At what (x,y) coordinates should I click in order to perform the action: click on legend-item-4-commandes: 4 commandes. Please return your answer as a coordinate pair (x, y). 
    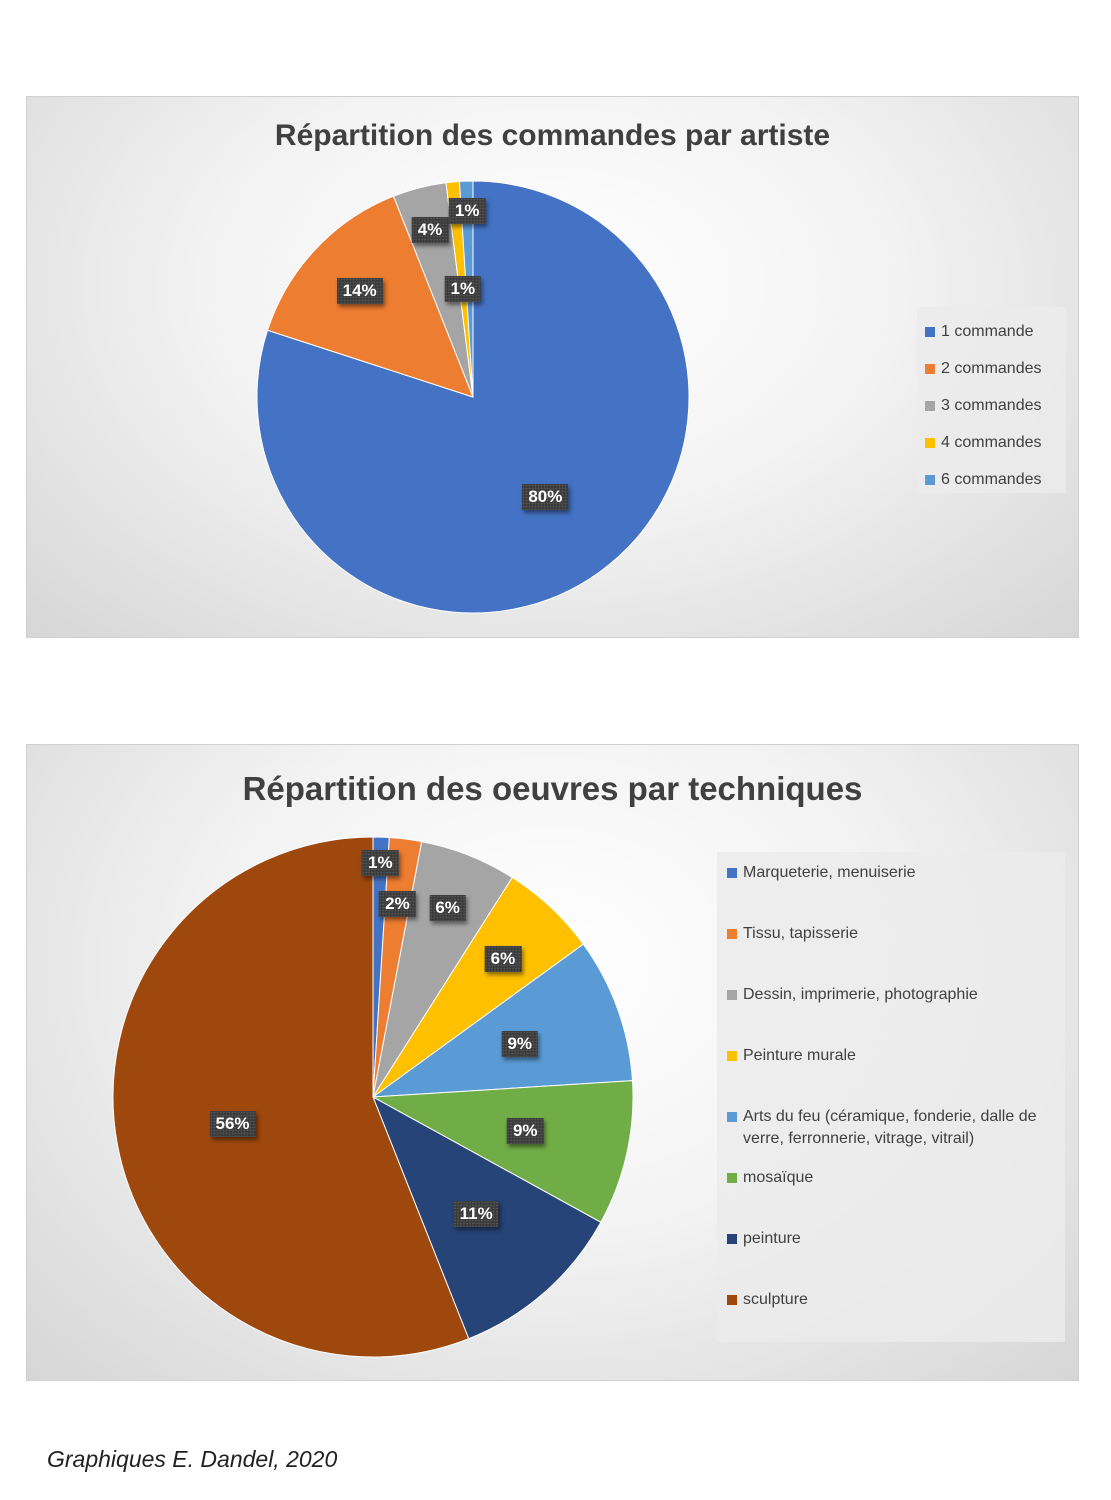
    Looking at the image, I should click on (991, 442).